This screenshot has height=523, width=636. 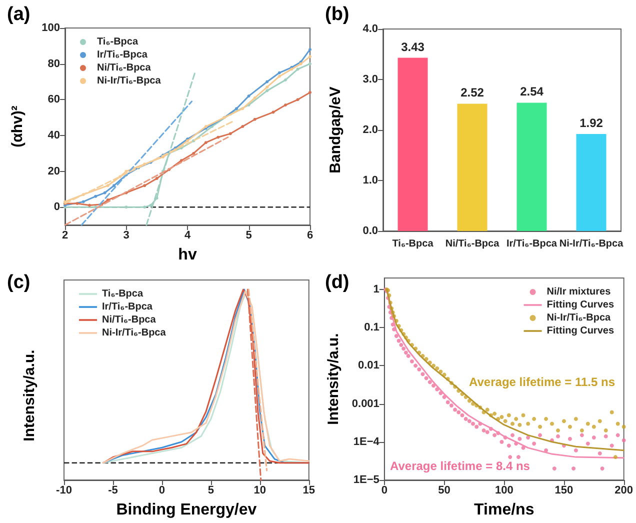 I want to click on y-tick-label: 2.0, so click(x=370, y=130).